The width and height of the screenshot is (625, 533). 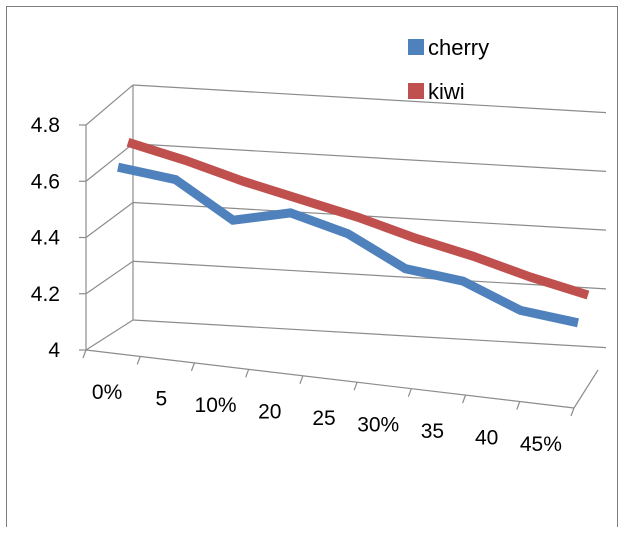 I want to click on legend-label-kiwi: kiwi, so click(x=446, y=91).